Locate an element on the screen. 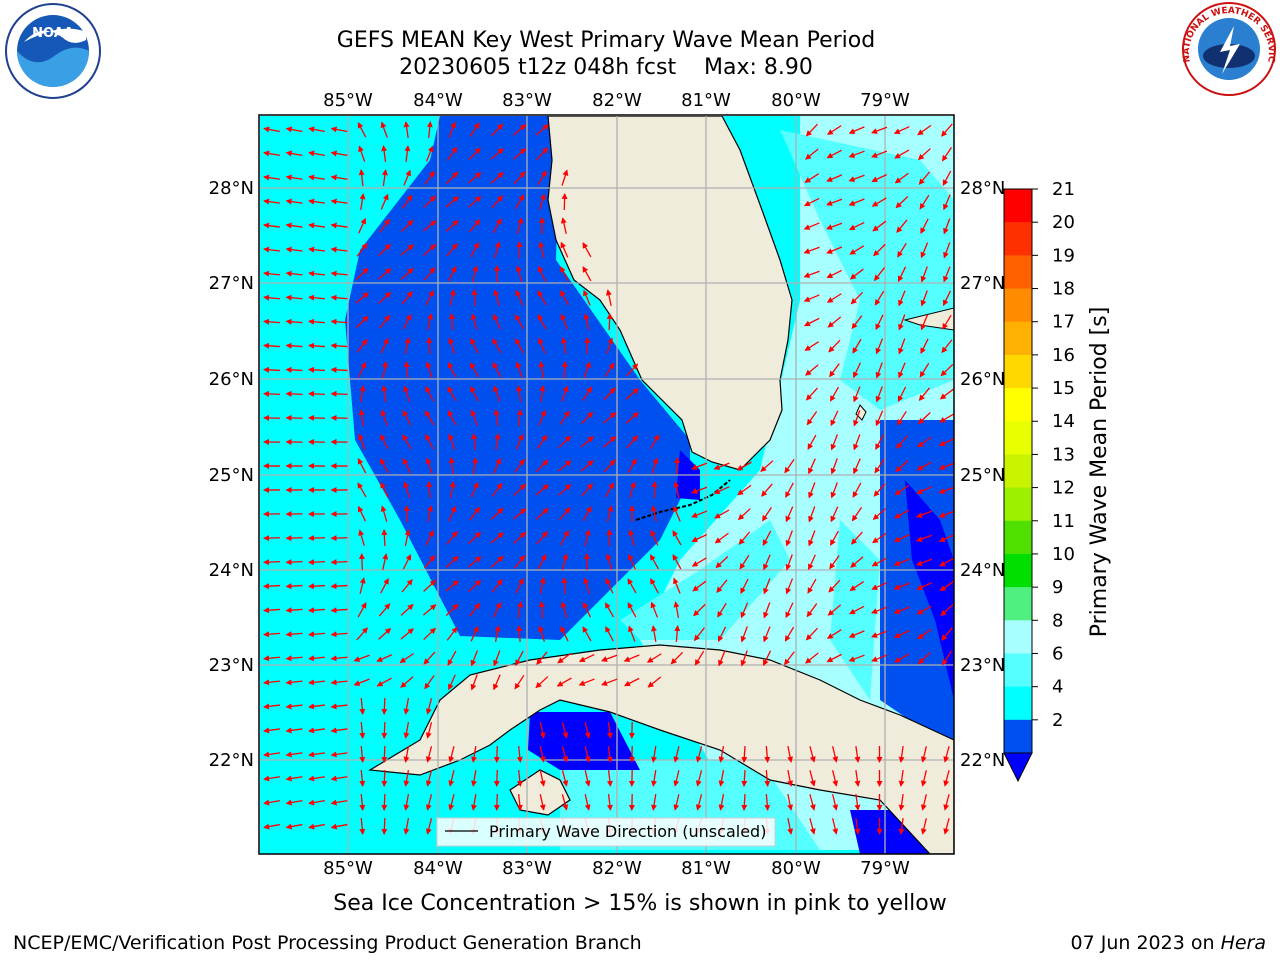 The width and height of the screenshot is (1280, 960). noaa-logo-text: NOAA is located at coordinates (53, 33).